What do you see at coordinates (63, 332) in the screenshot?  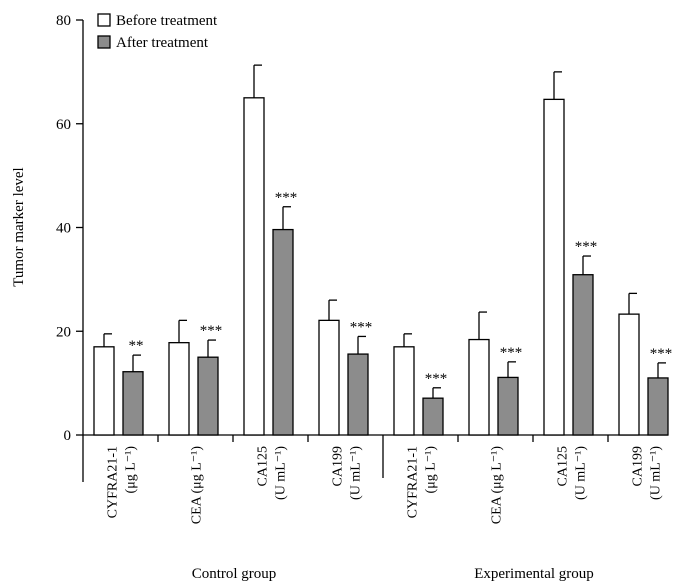 I see `y-tick-label: 20` at bounding box center [63, 332].